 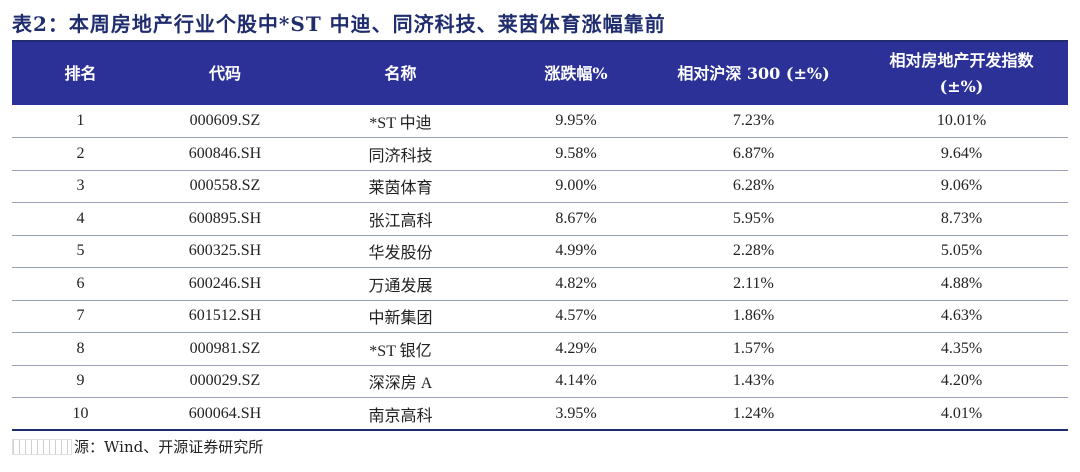 I want to click on cell-vs-index: 4.63%, so click(x=961, y=316).